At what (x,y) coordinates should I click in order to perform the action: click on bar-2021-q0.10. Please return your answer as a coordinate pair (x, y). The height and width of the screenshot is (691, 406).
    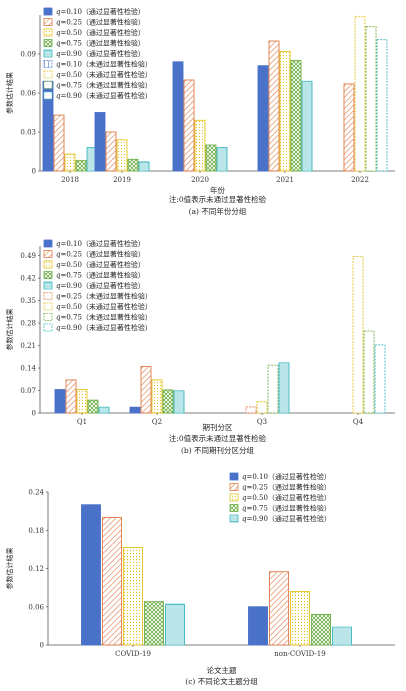
    Looking at the image, I should click on (263, 118).